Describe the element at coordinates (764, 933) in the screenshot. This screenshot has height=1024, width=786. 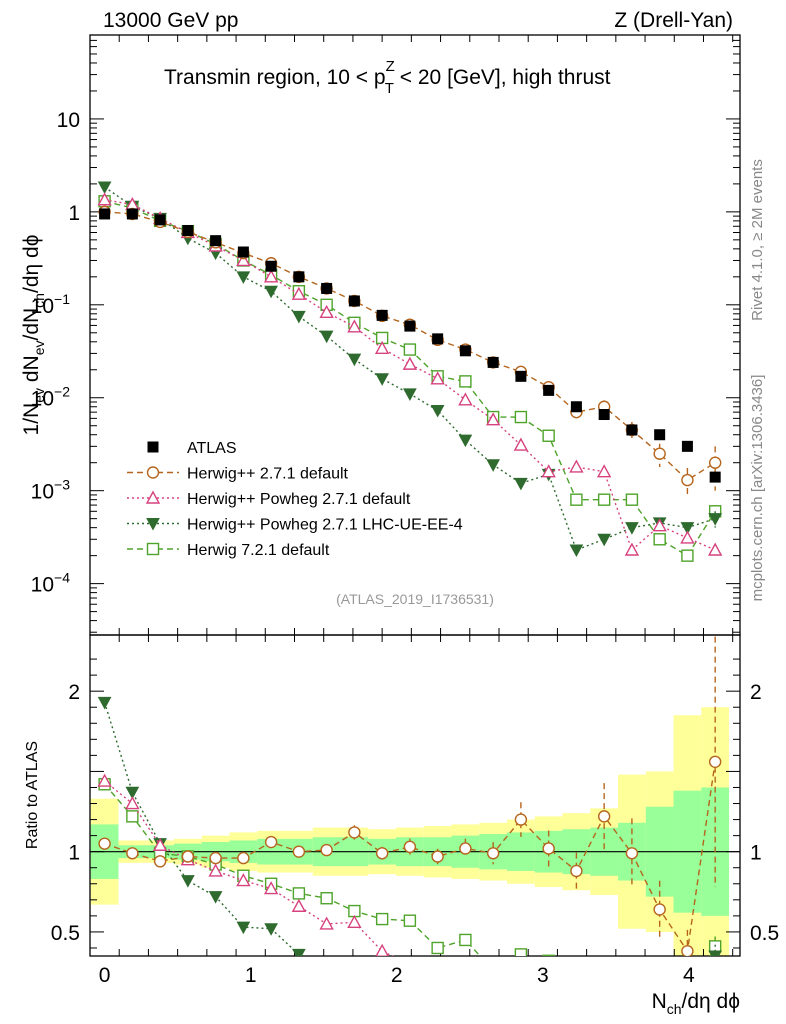
I see `ratio-tick-label-right: 0.5` at that location.